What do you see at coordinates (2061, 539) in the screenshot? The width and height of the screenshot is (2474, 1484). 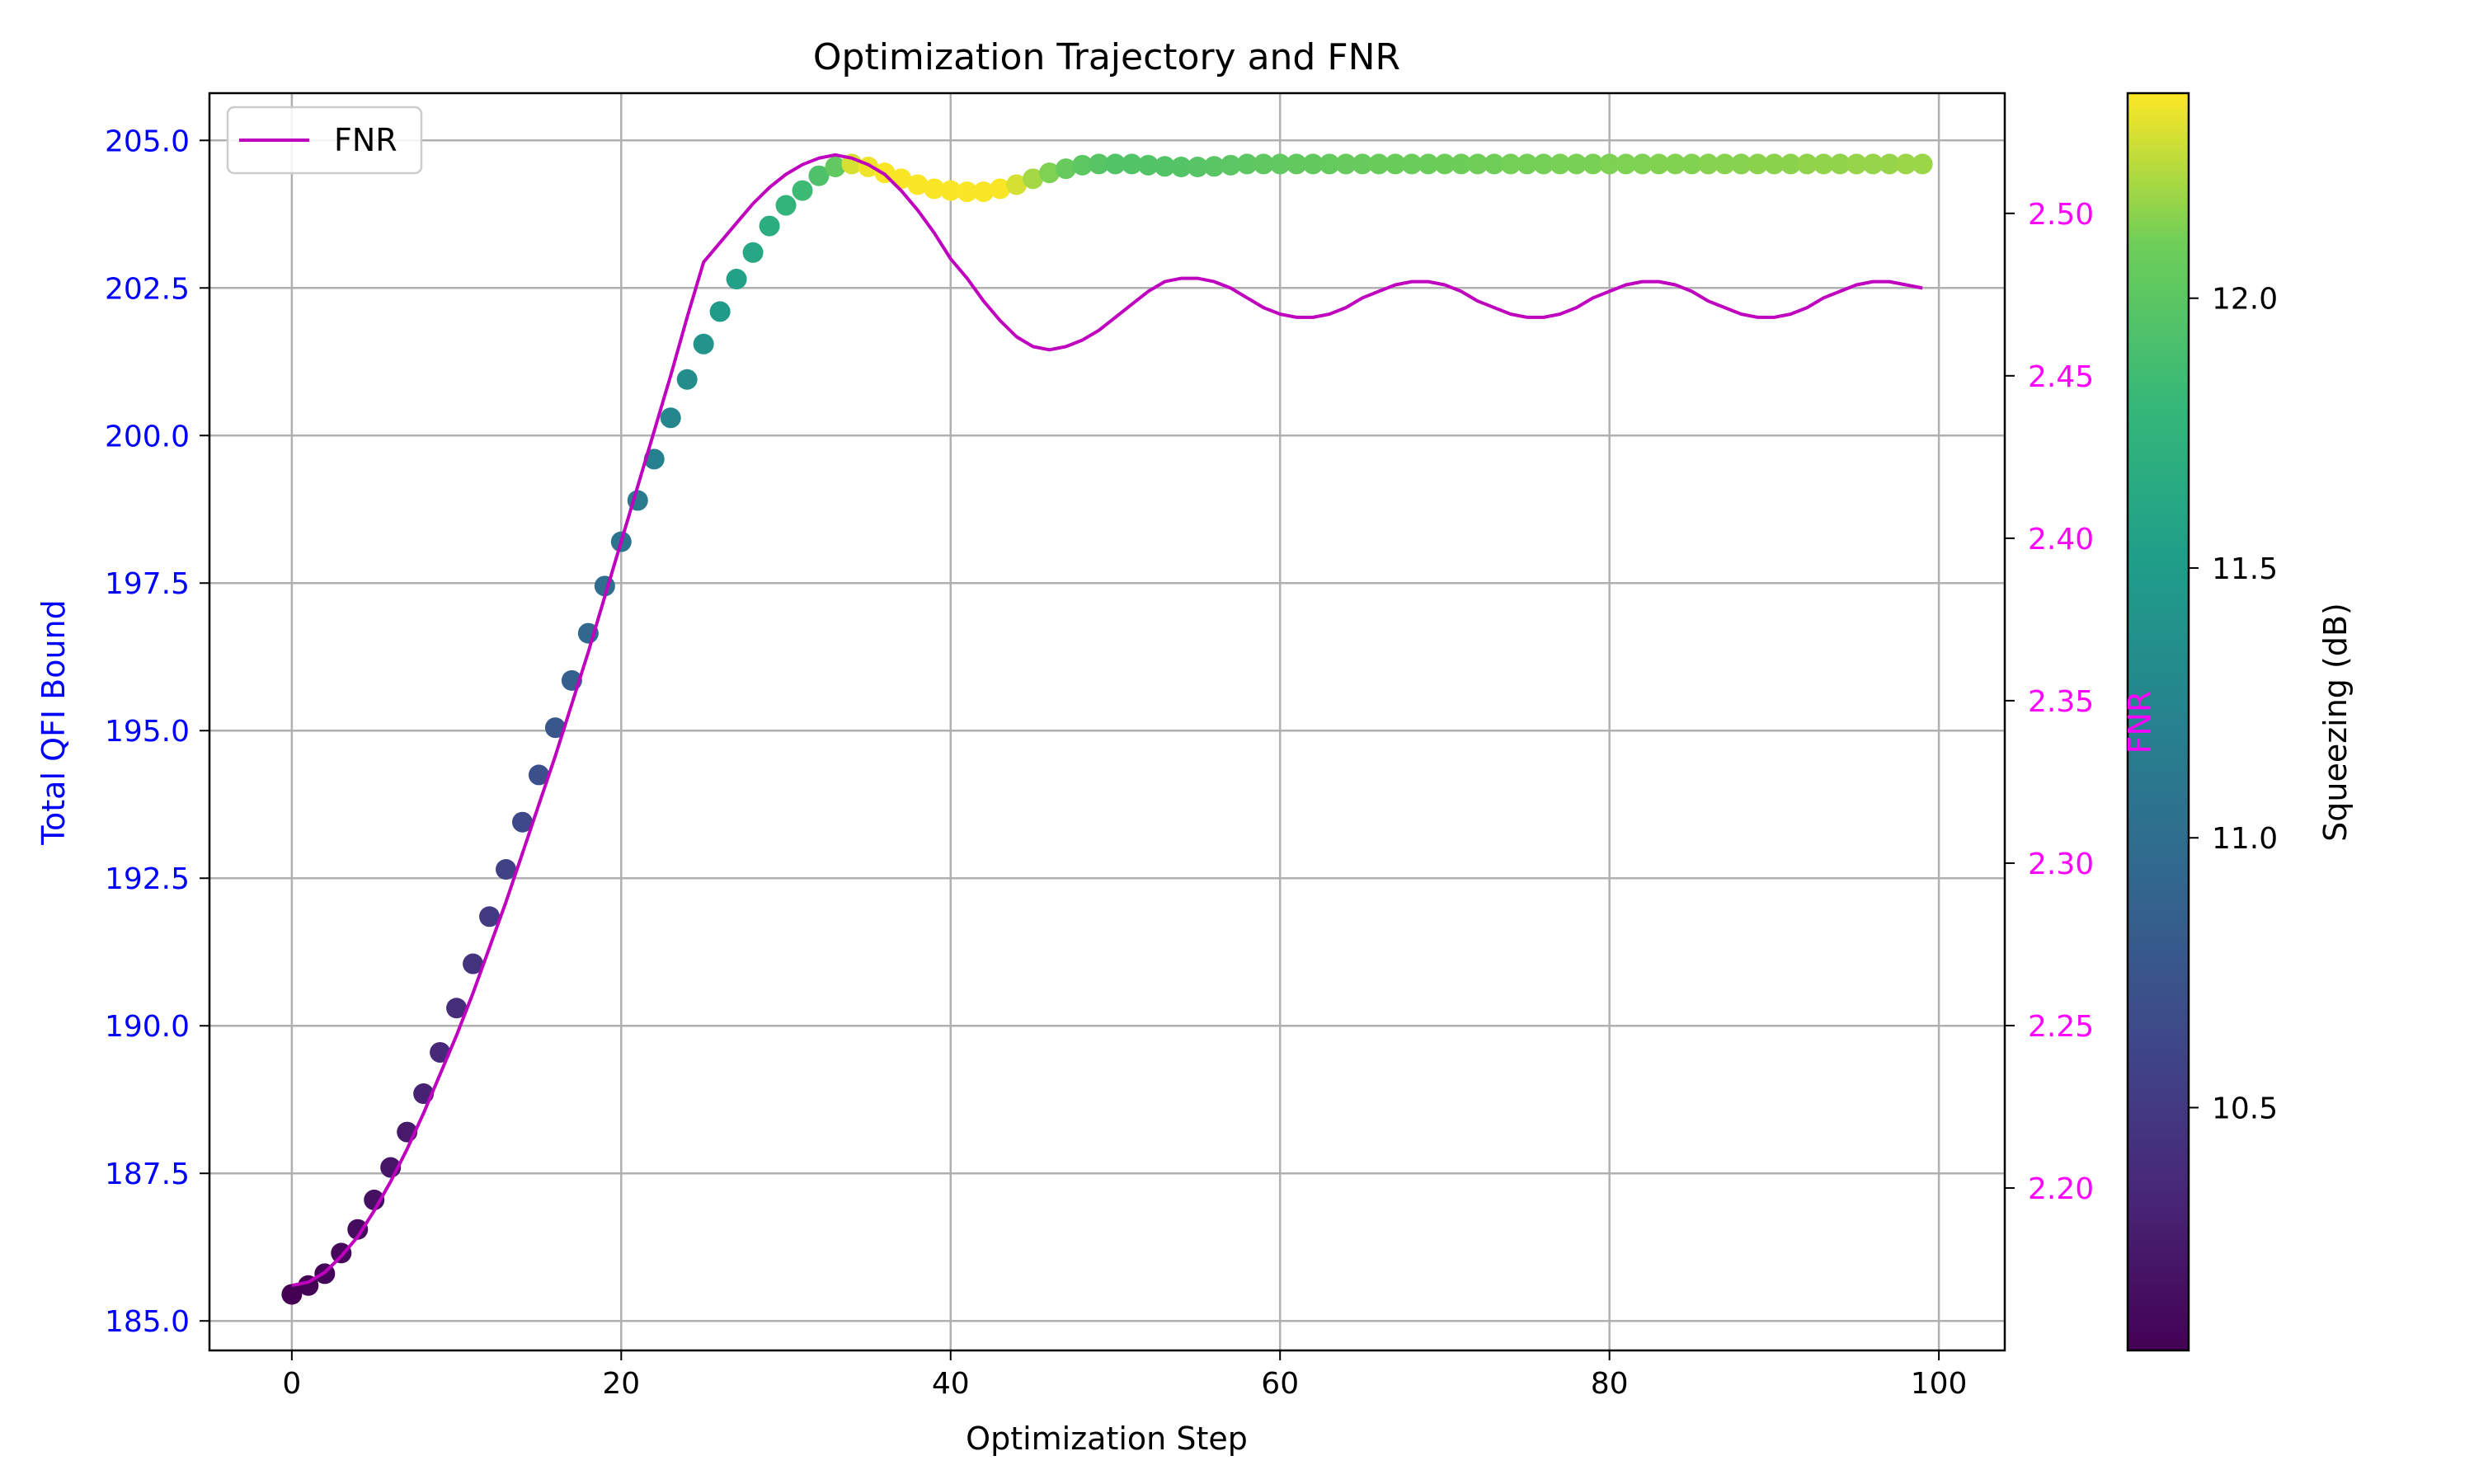 I see `y2-tick-label: 2.40` at bounding box center [2061, 539].